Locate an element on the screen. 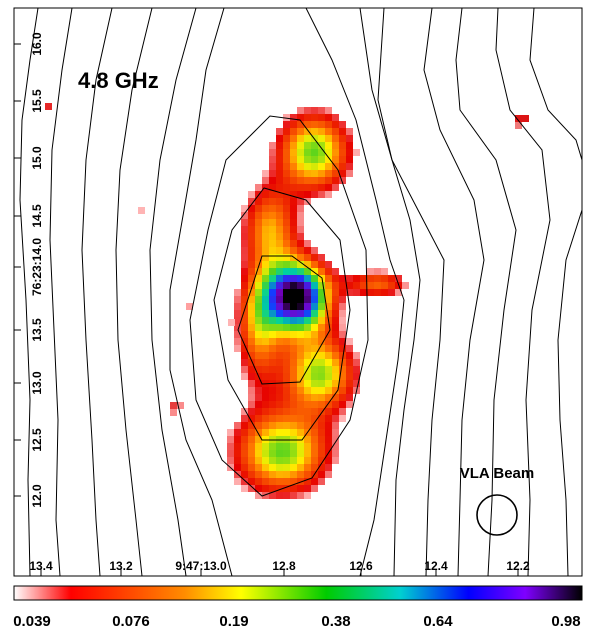 This screenshot has width=598, height=644. x-tick-label: 12.8 is located at coordinates (284, 566).